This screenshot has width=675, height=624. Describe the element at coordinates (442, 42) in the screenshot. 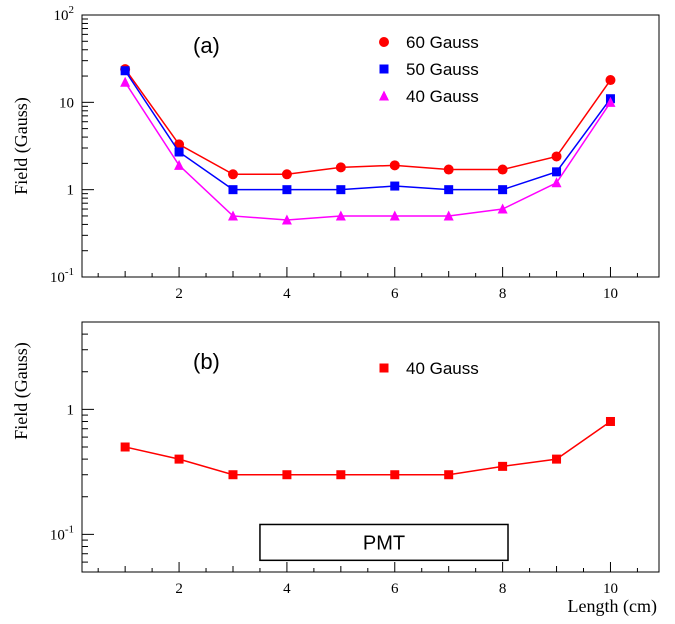

I see `legend-label: 60 Gauss` at that location.